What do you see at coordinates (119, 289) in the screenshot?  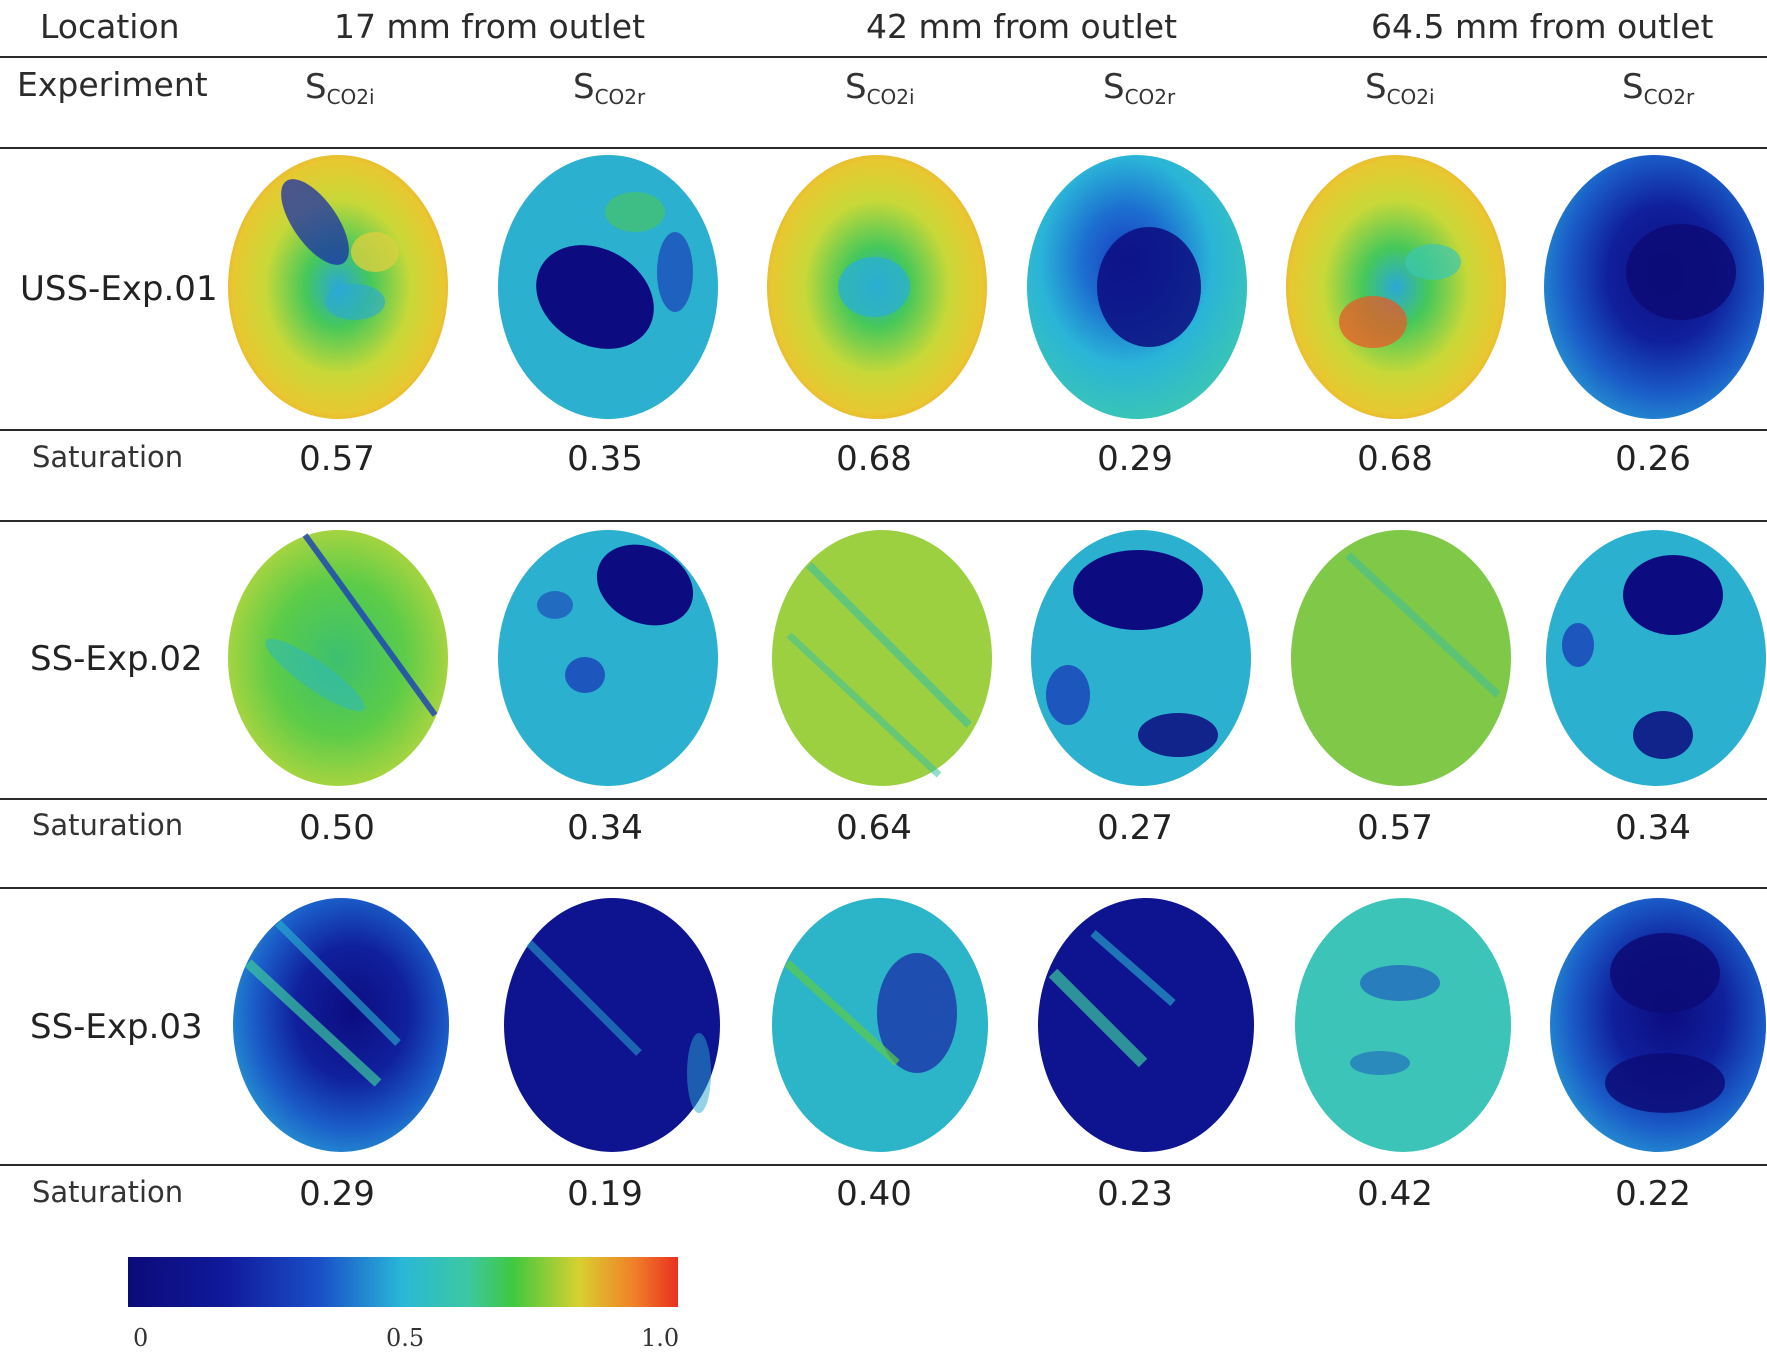 I see `row-label-uss-exp01: USS-Exp.01` at bounding box center [119, 289].